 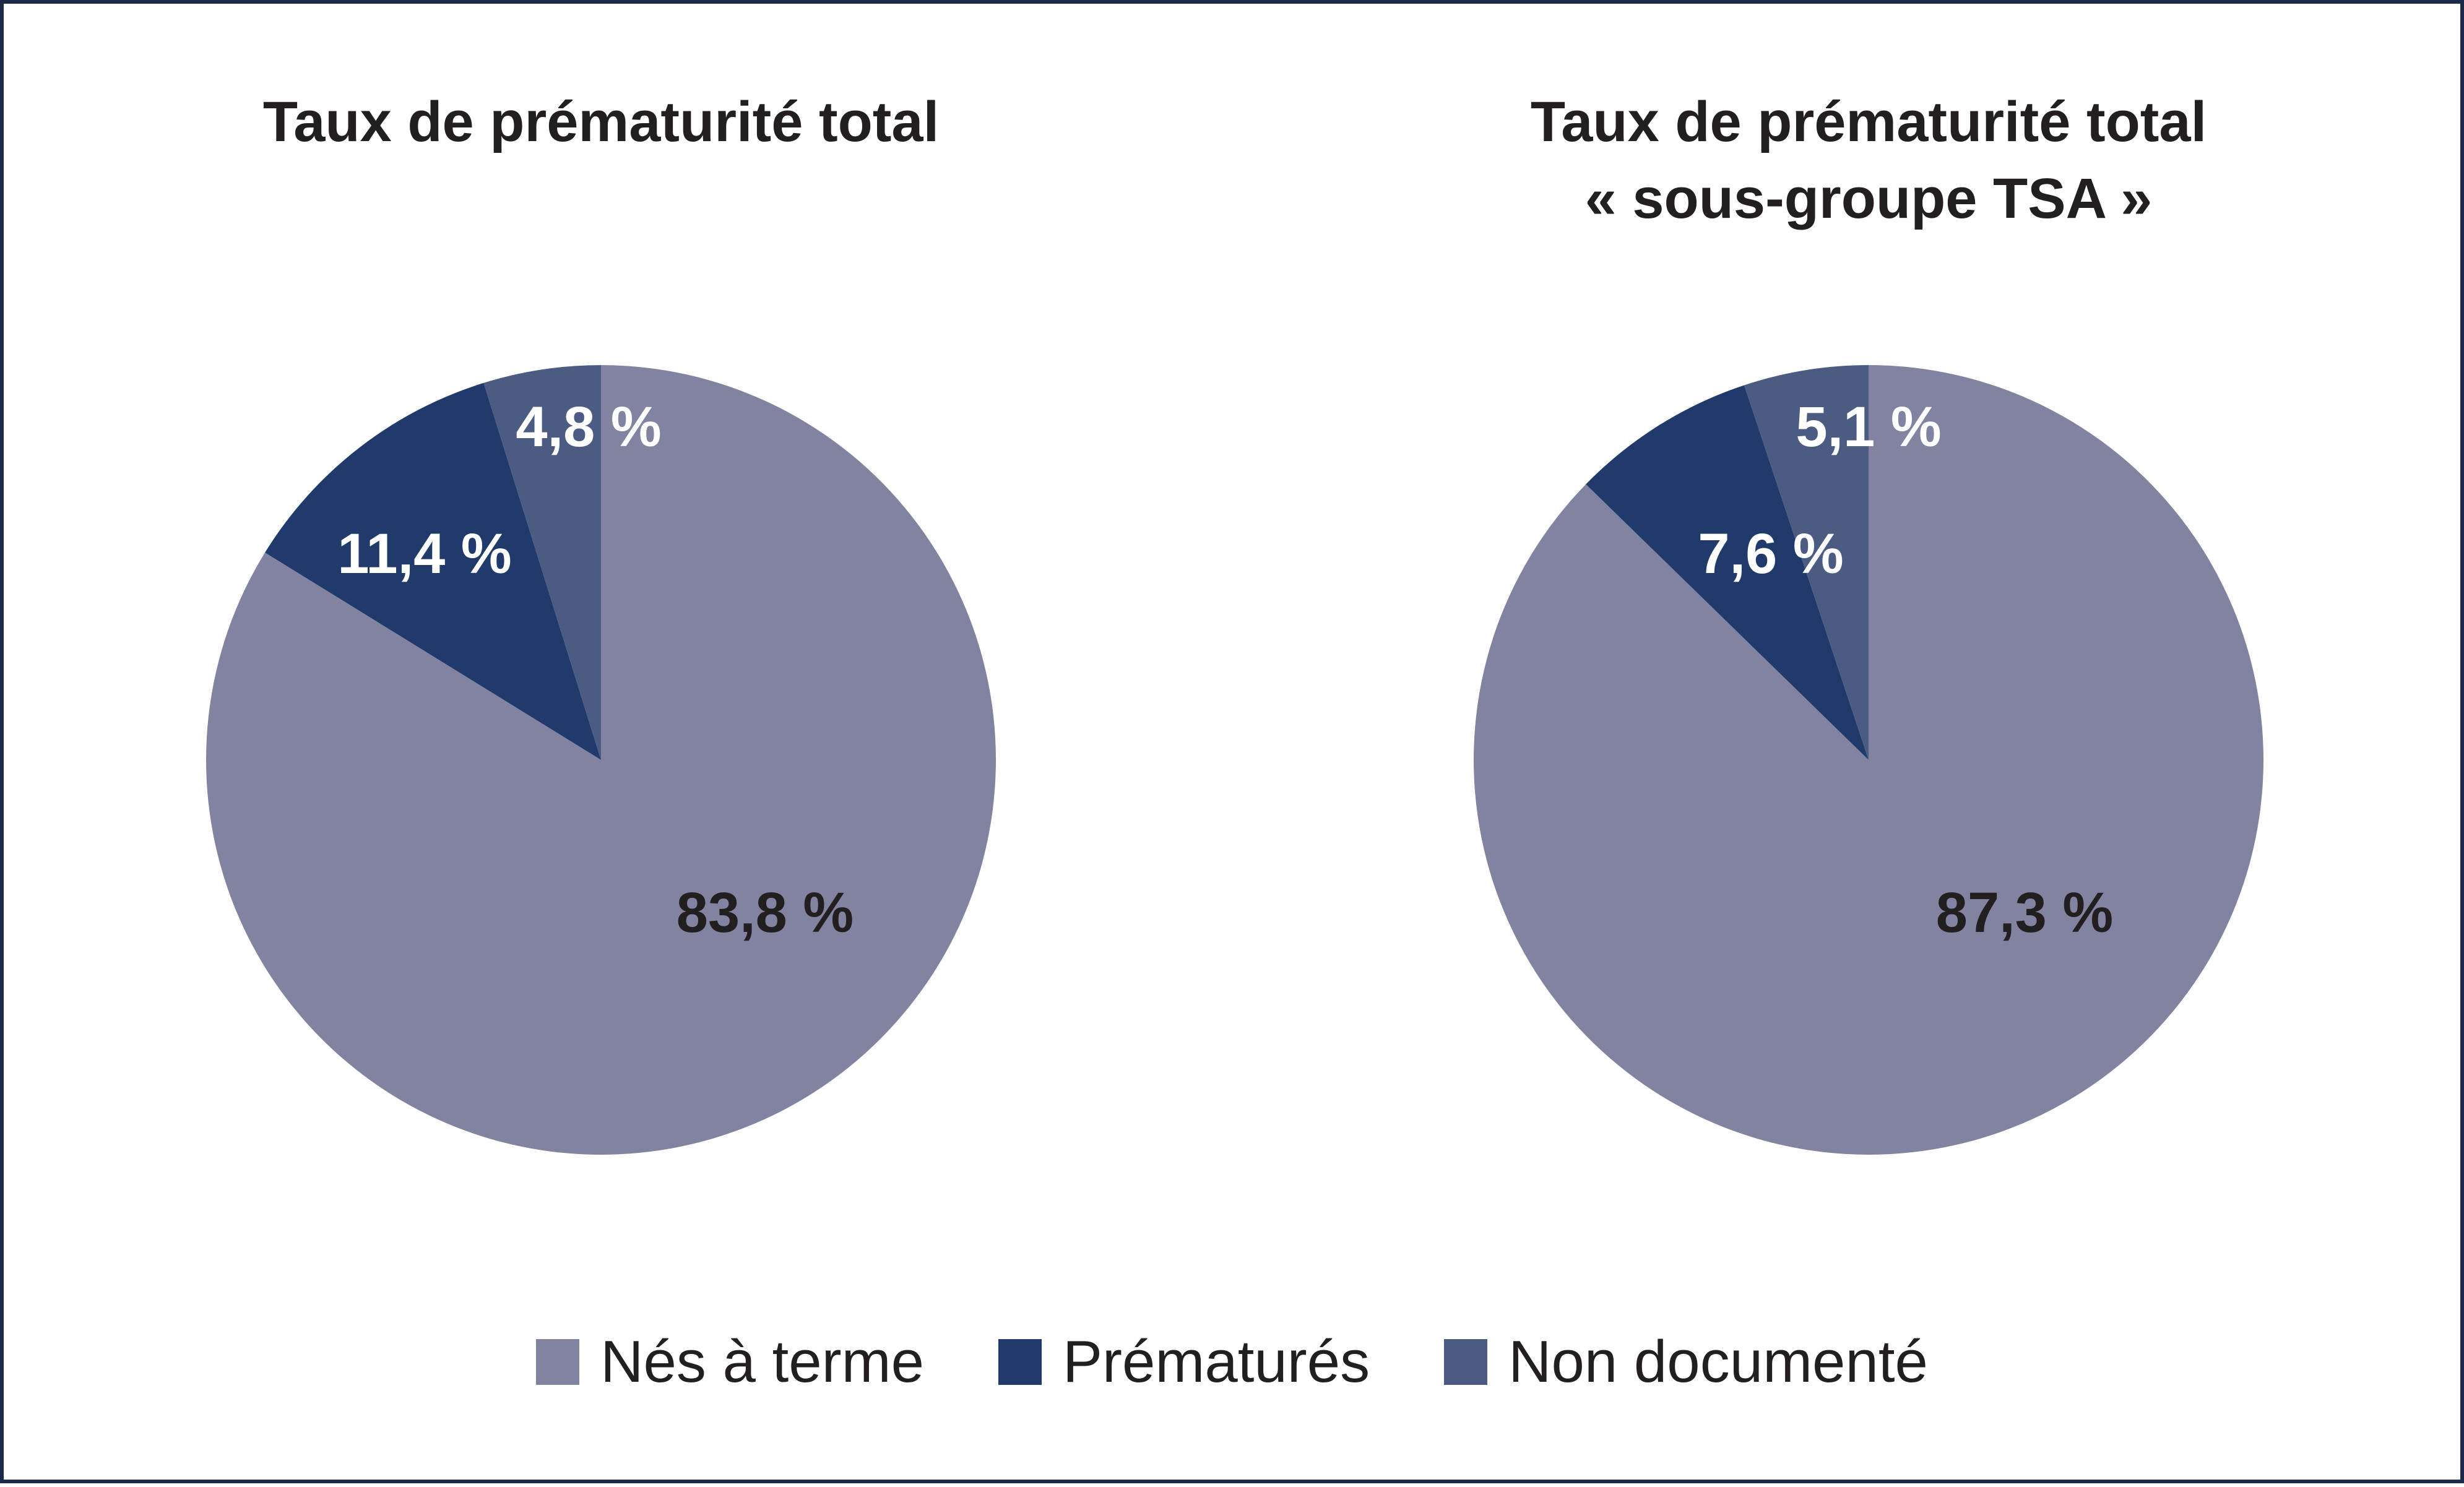 I want to click on legend-swatch-undocumented, so click(x=1466, y=1362).